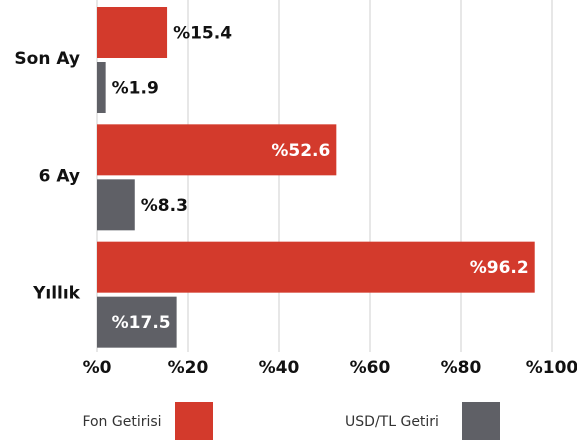  What do you see at coordinates (188, 368) in the screenshot?
I see `x-tick-label: %20` at bounding box center [188, 368].